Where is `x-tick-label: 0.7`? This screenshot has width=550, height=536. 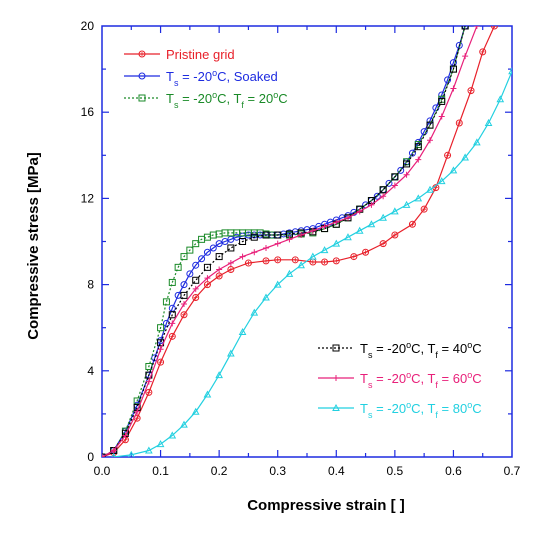 x-tick-label: 0.7 is located at coordinates (512, 471).